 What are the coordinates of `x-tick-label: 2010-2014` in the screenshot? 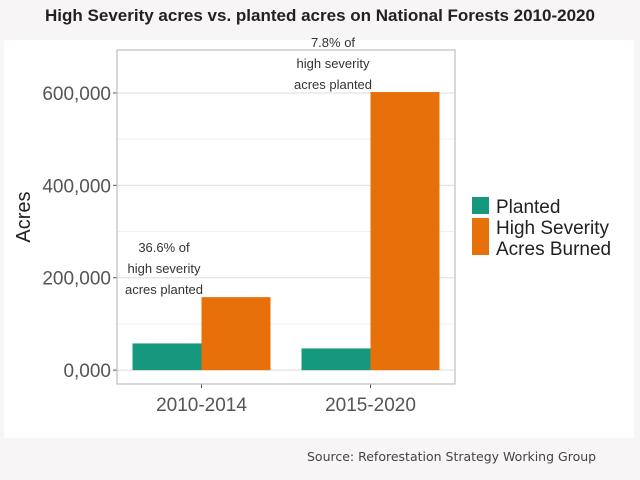 It's located at (201, 405).